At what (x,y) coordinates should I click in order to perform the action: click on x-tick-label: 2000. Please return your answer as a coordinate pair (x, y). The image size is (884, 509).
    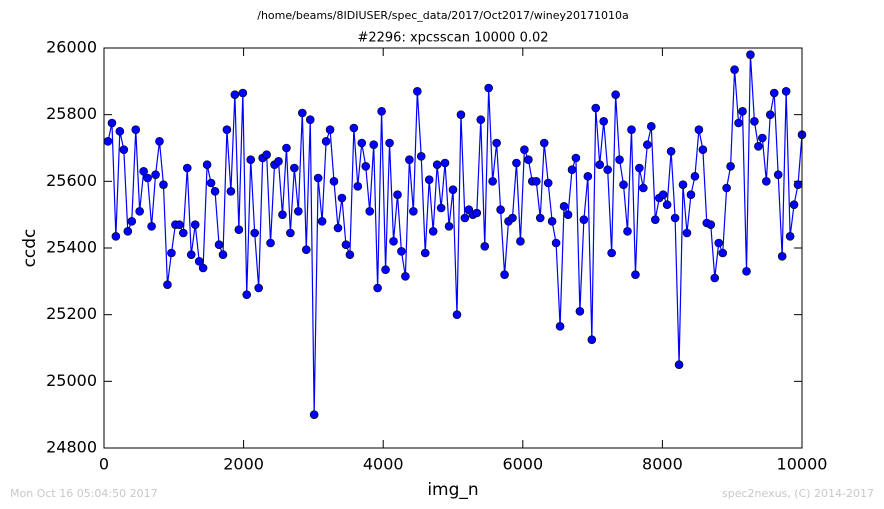
    Looking at the image, I should click on (243, 464).